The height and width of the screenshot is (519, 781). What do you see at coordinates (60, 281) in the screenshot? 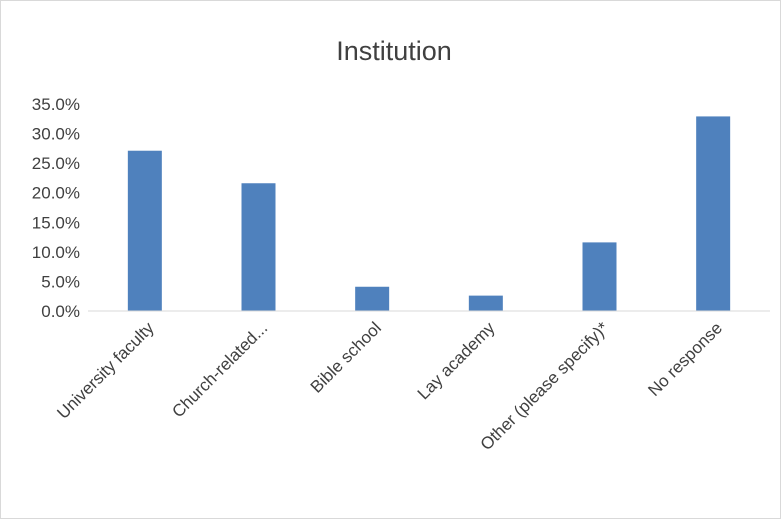
I see `y-tick-label: 5.0%` at bounding box center [60, 281].